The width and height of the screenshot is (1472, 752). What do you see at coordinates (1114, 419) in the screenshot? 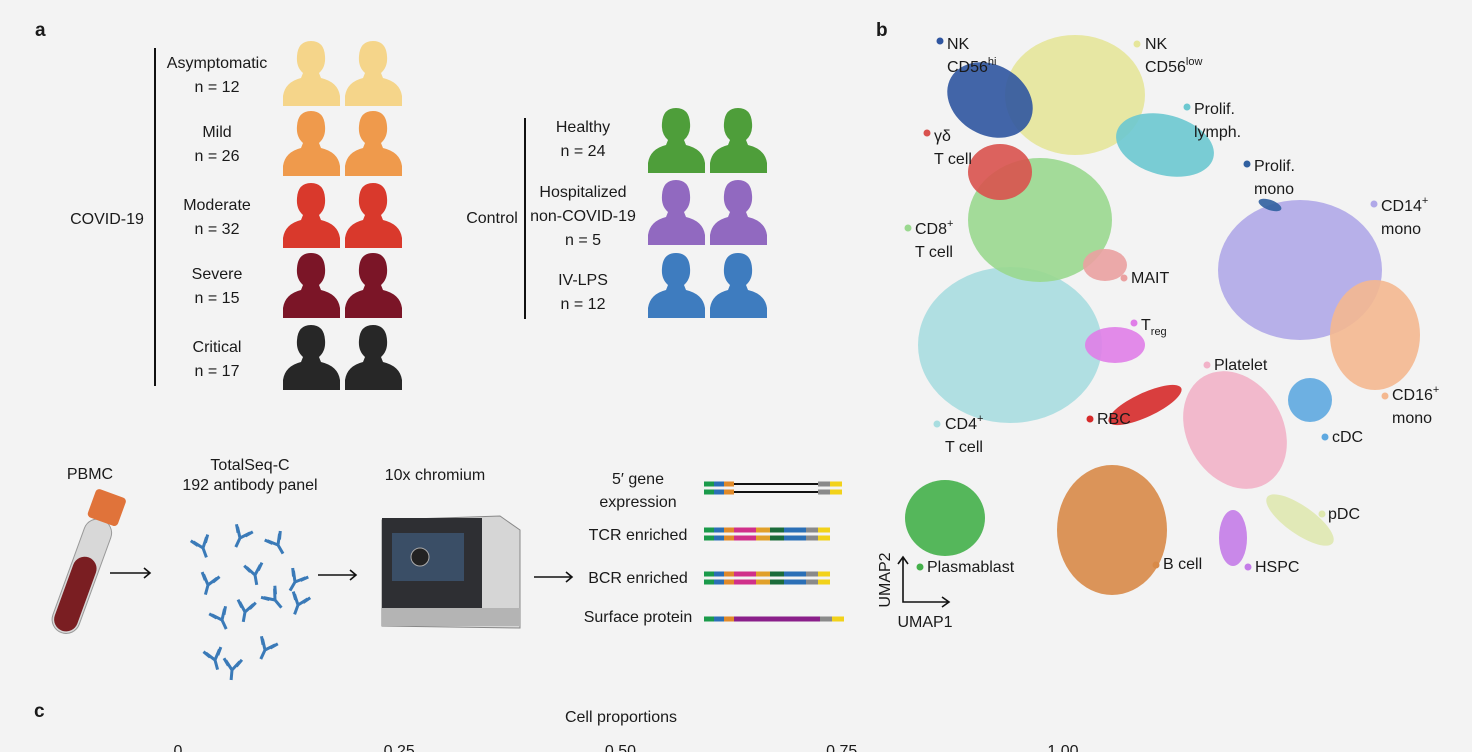
I see `cluster-label: RBC` at bounding box center [1114, 419].